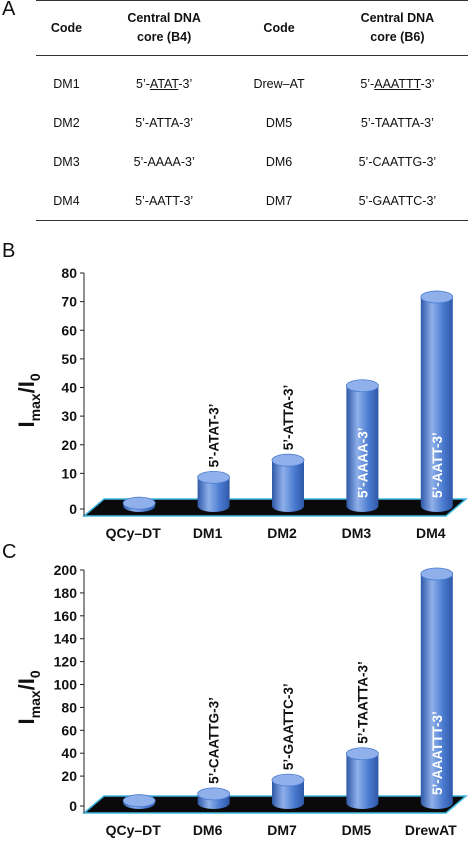 The width and height of the screenshot is (474, 842). I want to click on code-cell: DM6, so click(279, 161).